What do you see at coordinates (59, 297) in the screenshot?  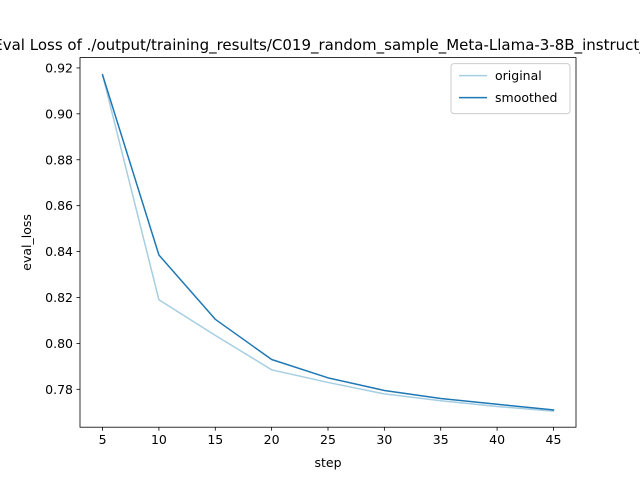 I see `y-tick-label: 0.82` at bounding box center [59, 297].